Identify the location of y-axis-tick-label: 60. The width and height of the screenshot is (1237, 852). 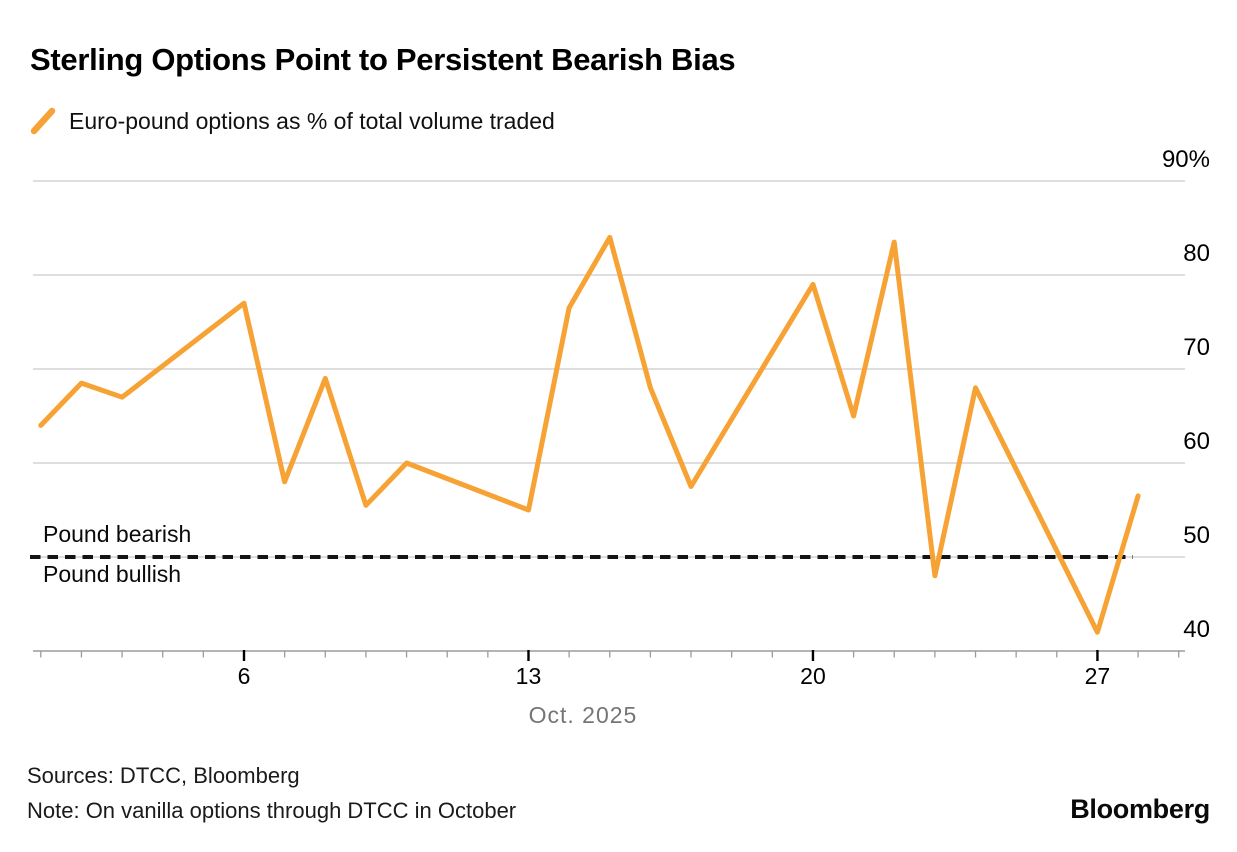
(1196, 441).